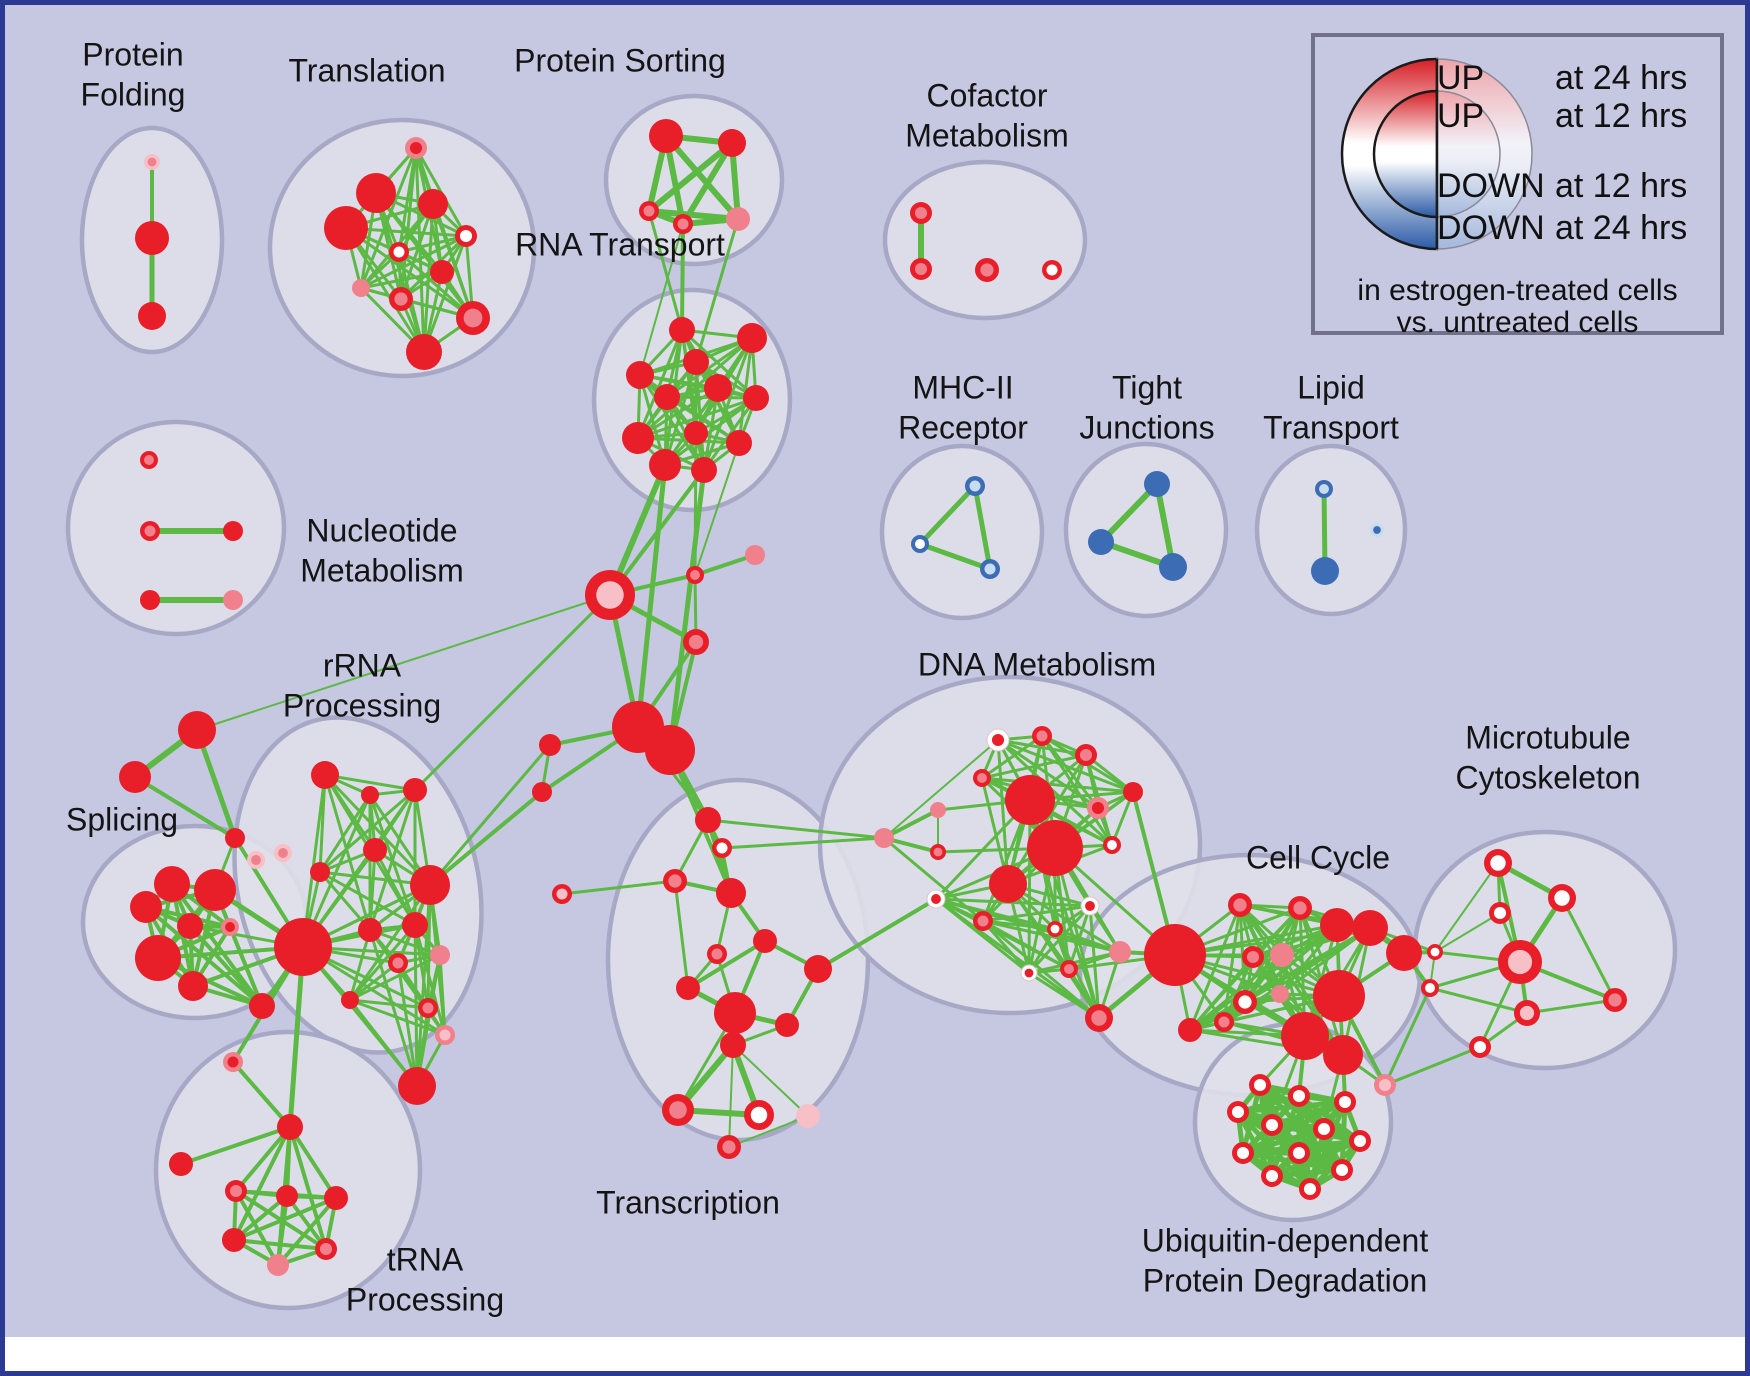 Image resolution: width=1750 pixels, height=1376 pixels. I want to click on gene-node-v12, so click(733, 1045).